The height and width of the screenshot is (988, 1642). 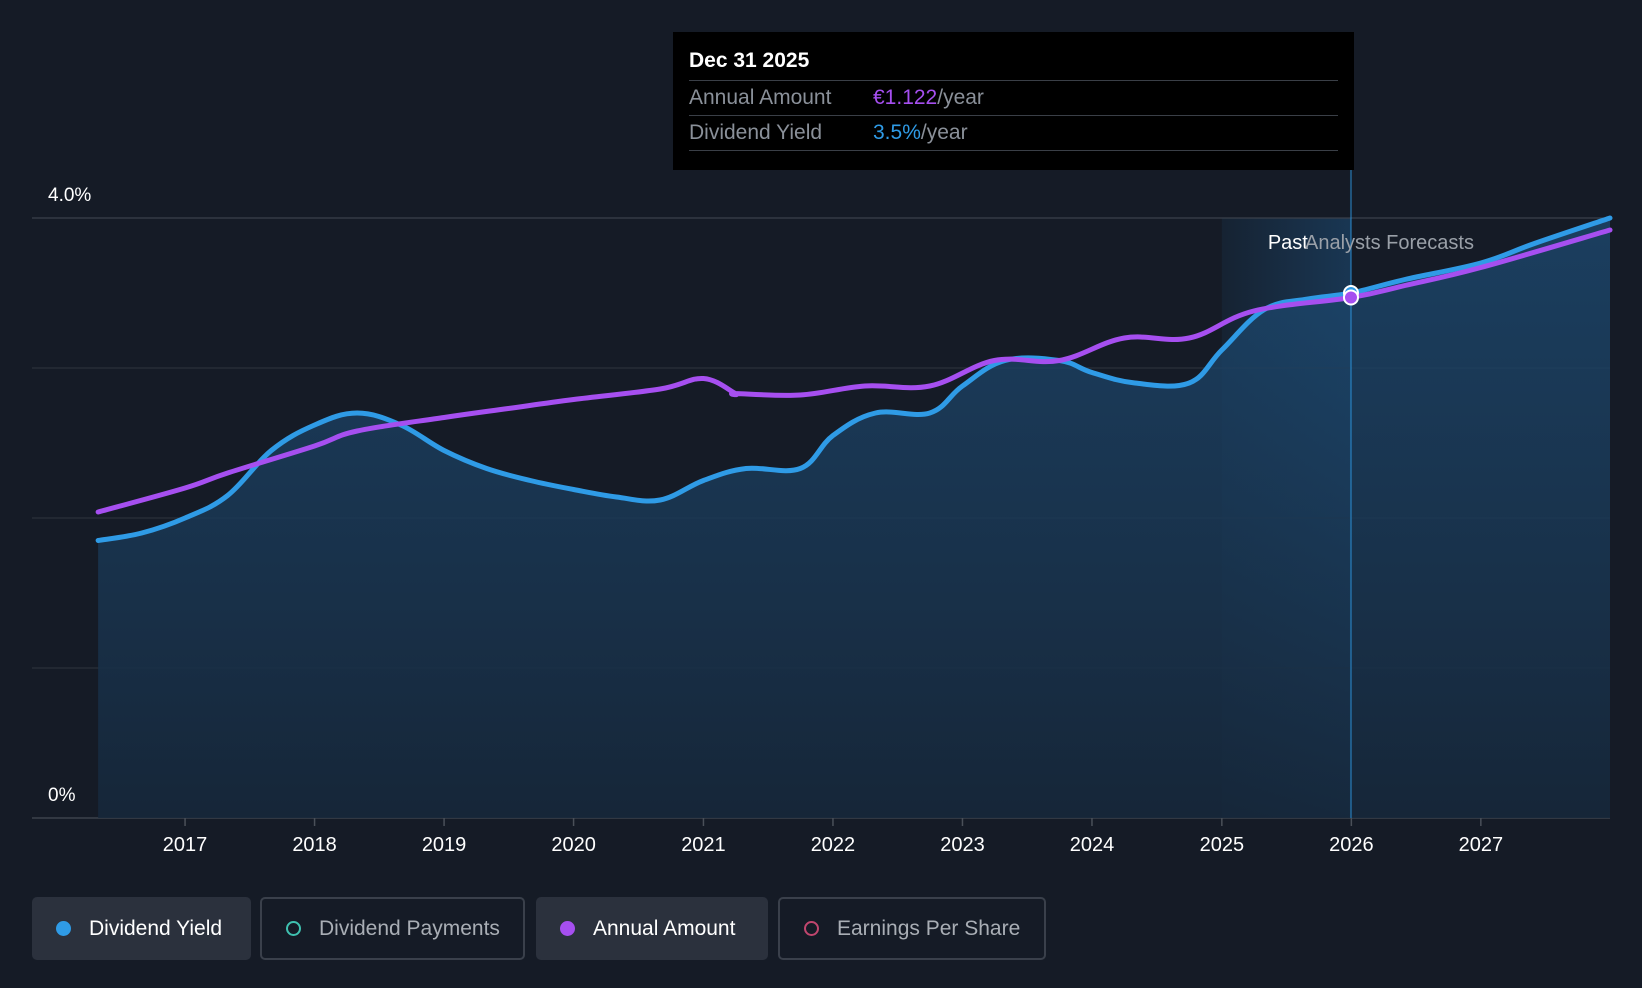 I want to click on marker-annual-amount, so click(x=1350, y=297).